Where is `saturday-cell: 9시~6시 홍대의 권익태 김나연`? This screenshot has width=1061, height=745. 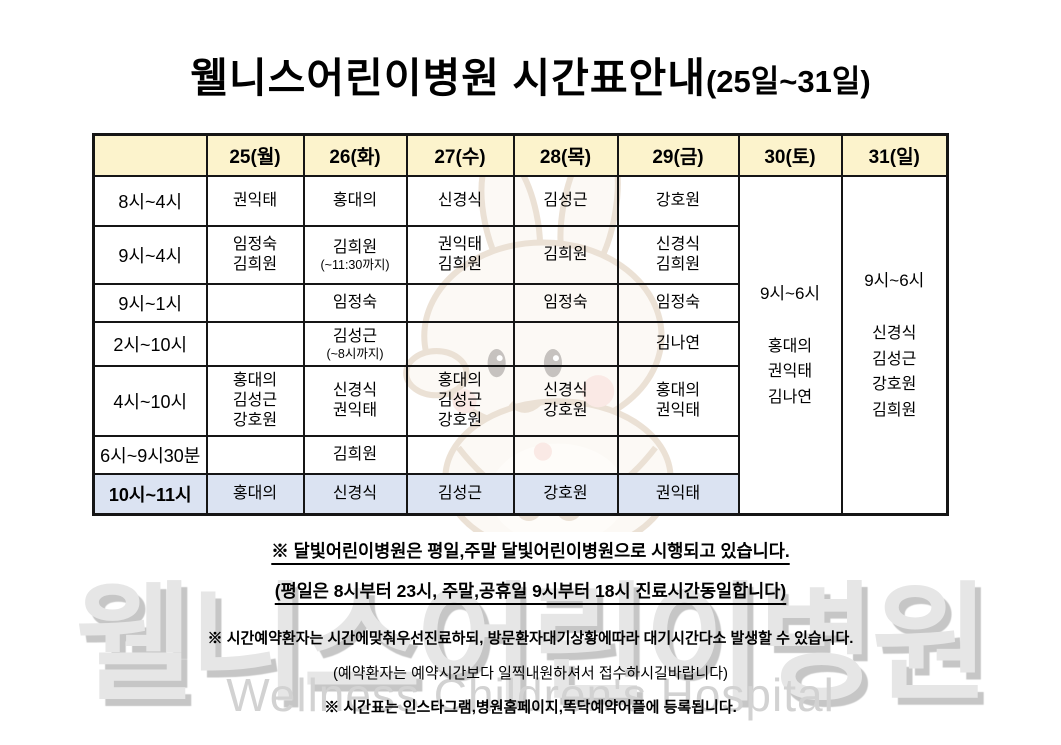 saturday-cell: 9시~6시 홍대의 권익태 김나연 is located at coordinates (790, 345).